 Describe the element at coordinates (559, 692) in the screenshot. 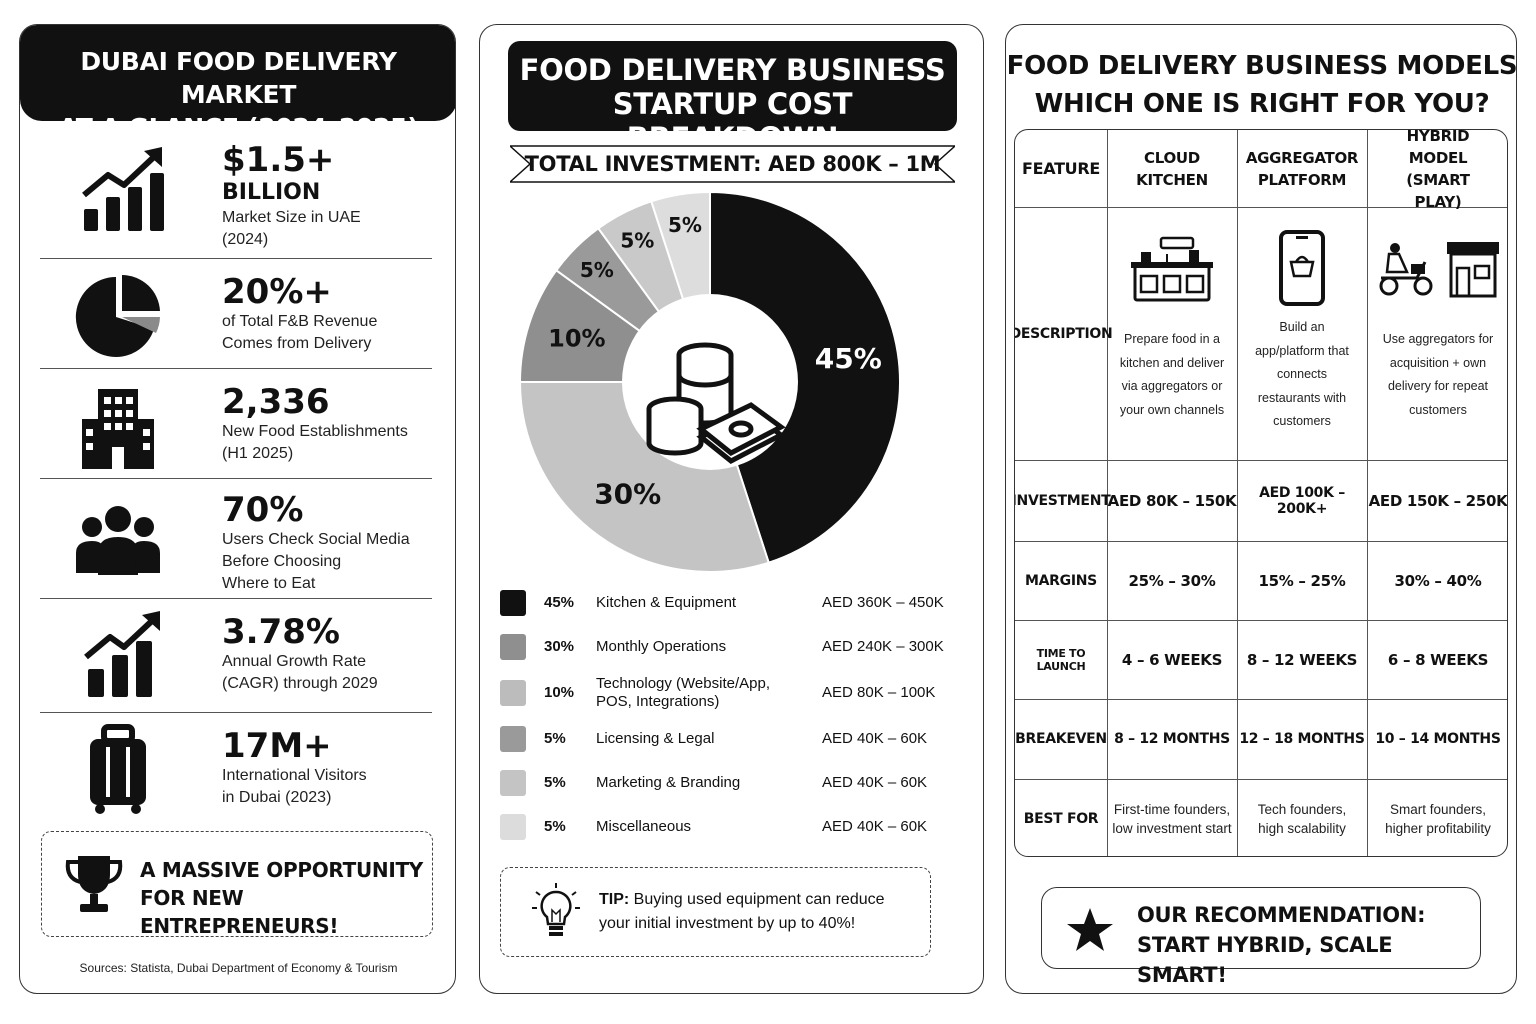

I see `legend-percent: 10%` at that location.